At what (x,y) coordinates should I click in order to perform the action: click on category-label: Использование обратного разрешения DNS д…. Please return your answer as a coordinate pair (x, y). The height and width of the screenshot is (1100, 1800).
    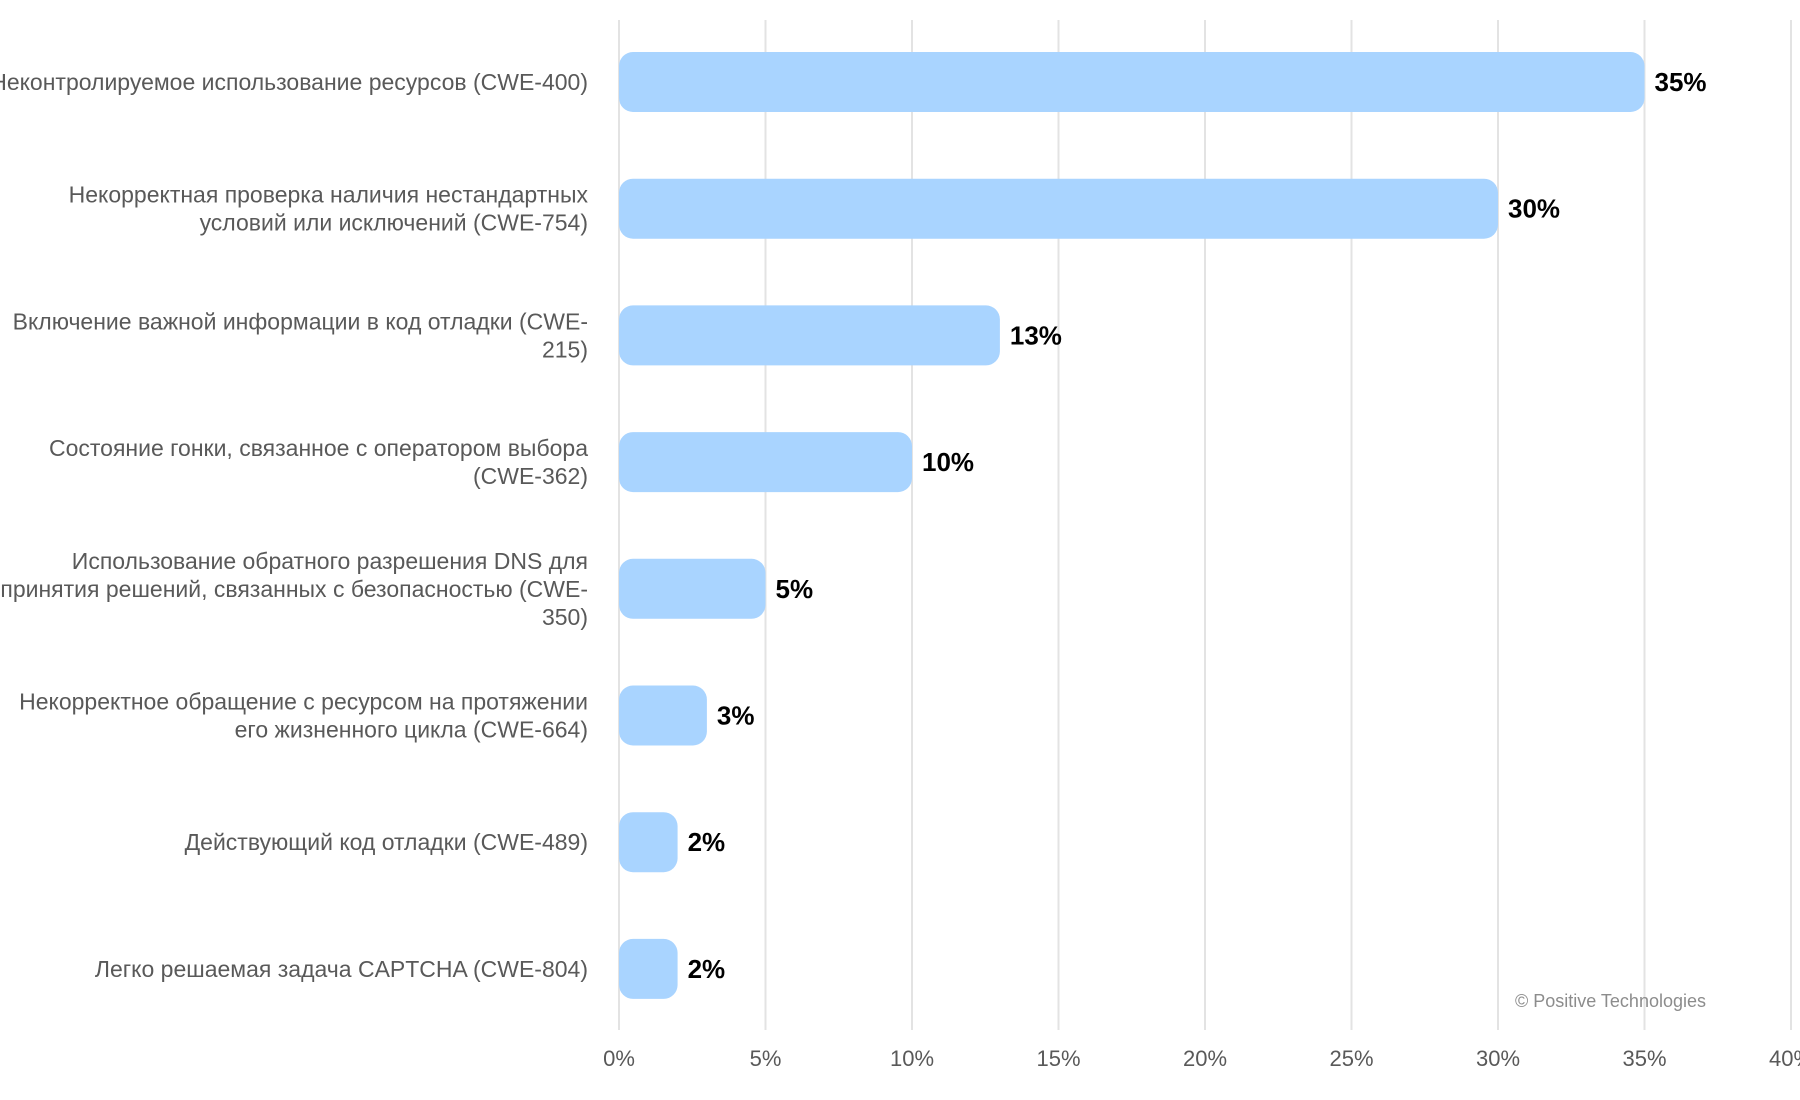
    Looking at the image, I should click on (294, 589).